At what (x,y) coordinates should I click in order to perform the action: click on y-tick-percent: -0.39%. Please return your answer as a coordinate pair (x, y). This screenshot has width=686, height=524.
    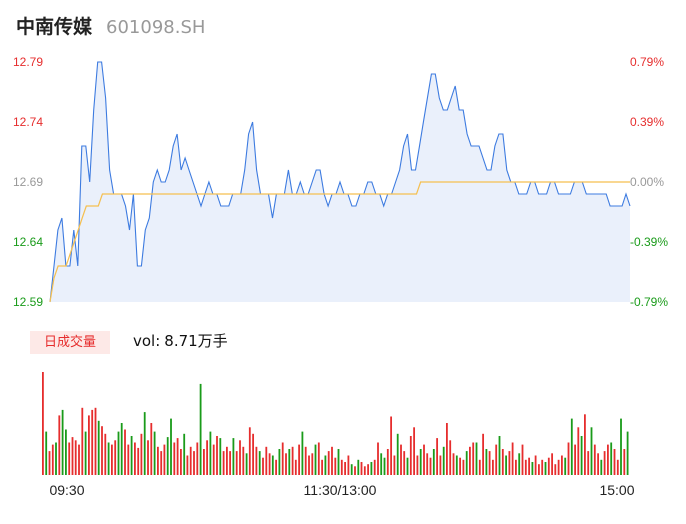
    Looking at the image, I should click on (649, 242).